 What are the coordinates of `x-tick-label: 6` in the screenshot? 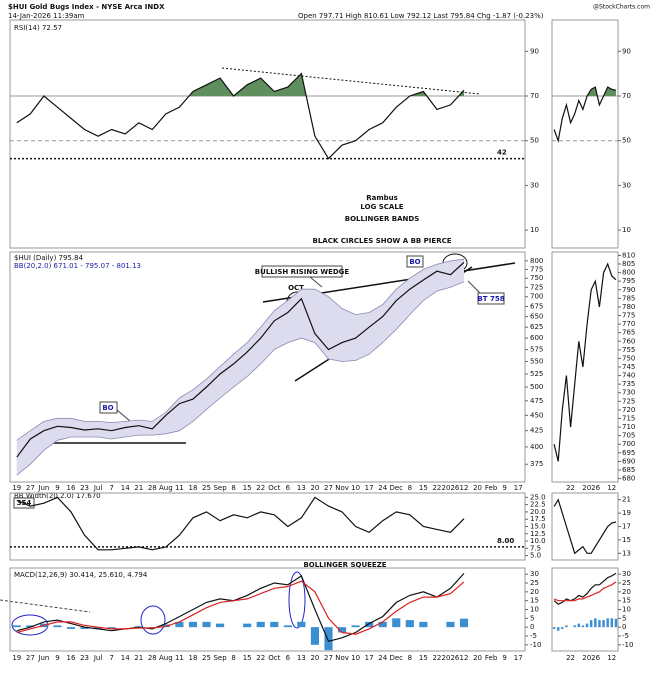 It's located at (288, 488).